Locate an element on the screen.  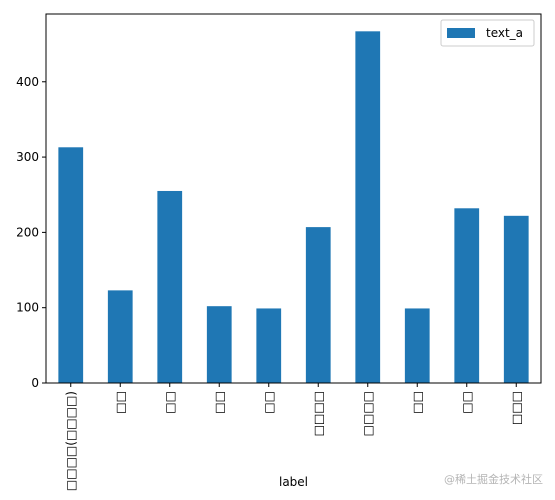
watermark: @稀土掘金技术社区 is located at coordinates (493, 479).